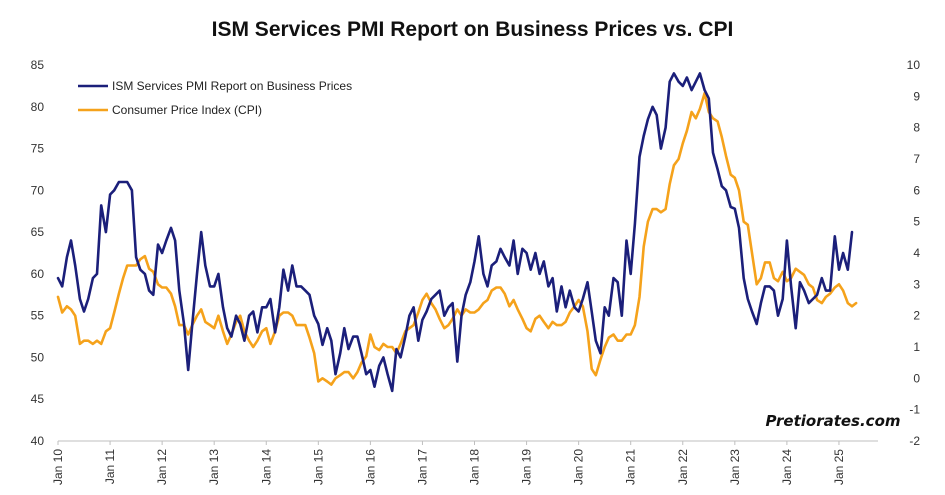 This screenshot has width=945, height=495. What do you see at coordinates (162, 467) in the screenshot?
I see `x-tick-label: Jan 12` at bounding box center [162, 467].